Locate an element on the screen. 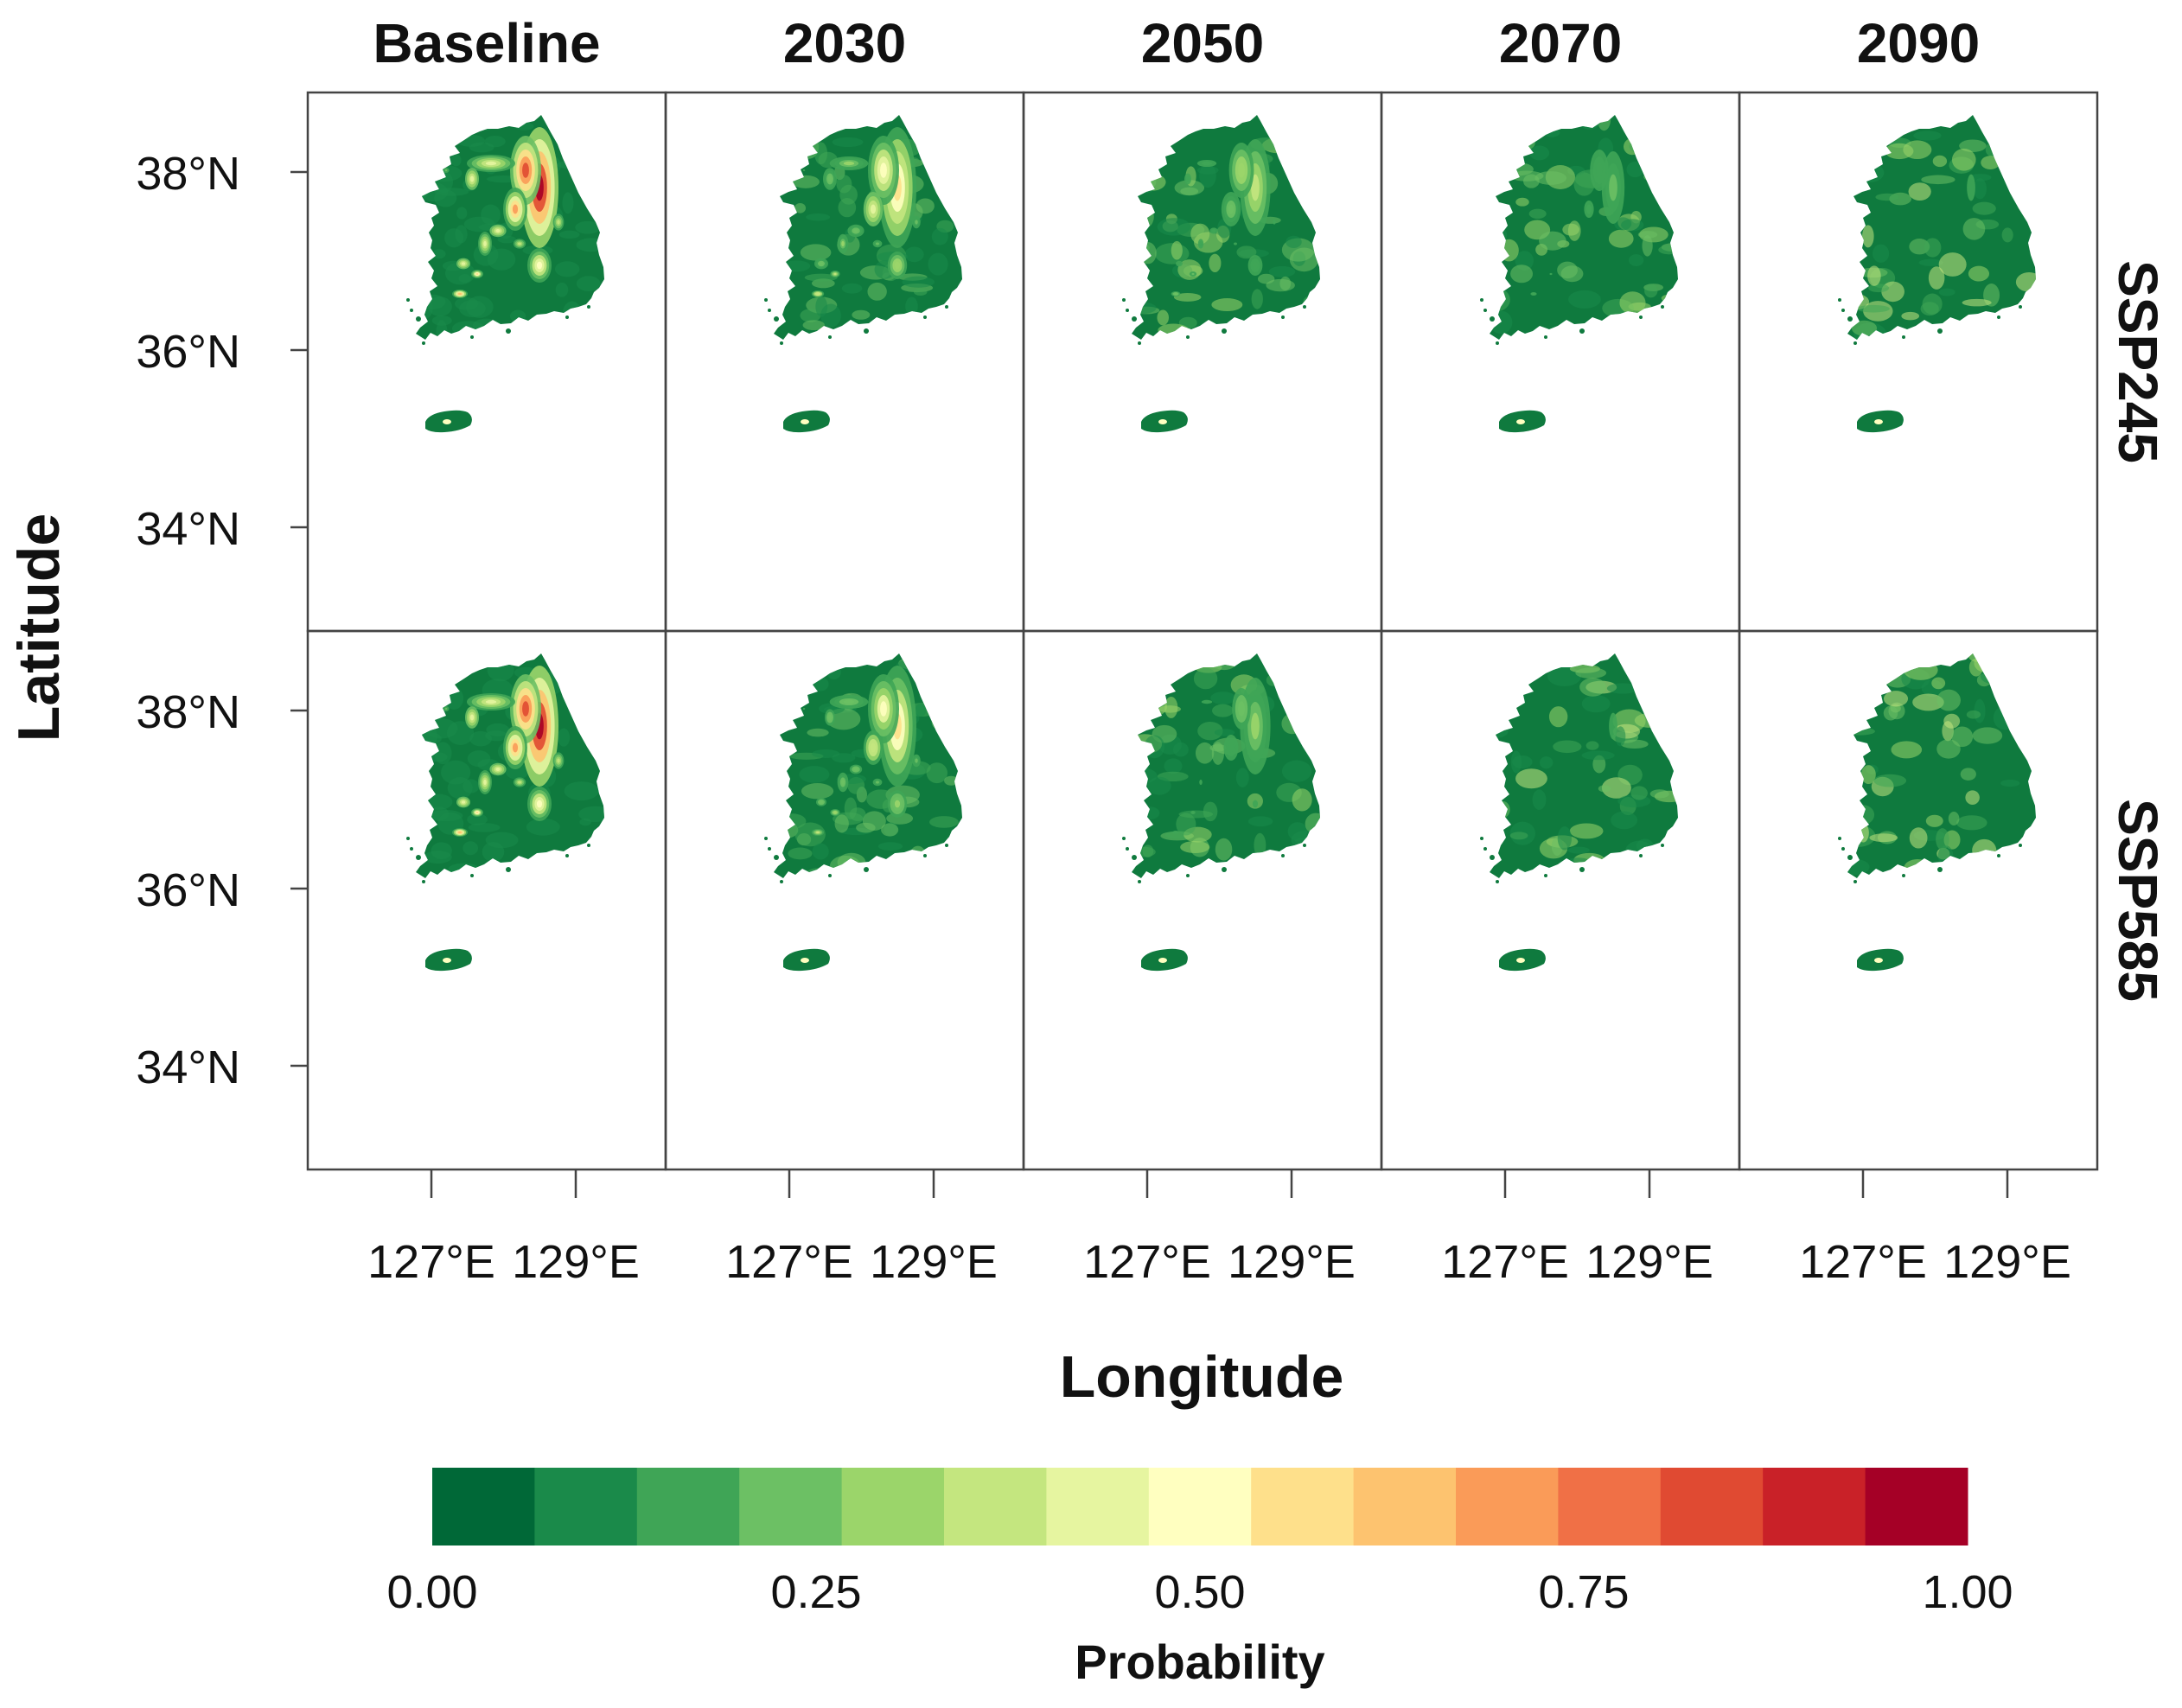 This screenshot has height=1708, width=2182. colorbar-tick-label: 1.00 is located at coordinates (1967, 1592).